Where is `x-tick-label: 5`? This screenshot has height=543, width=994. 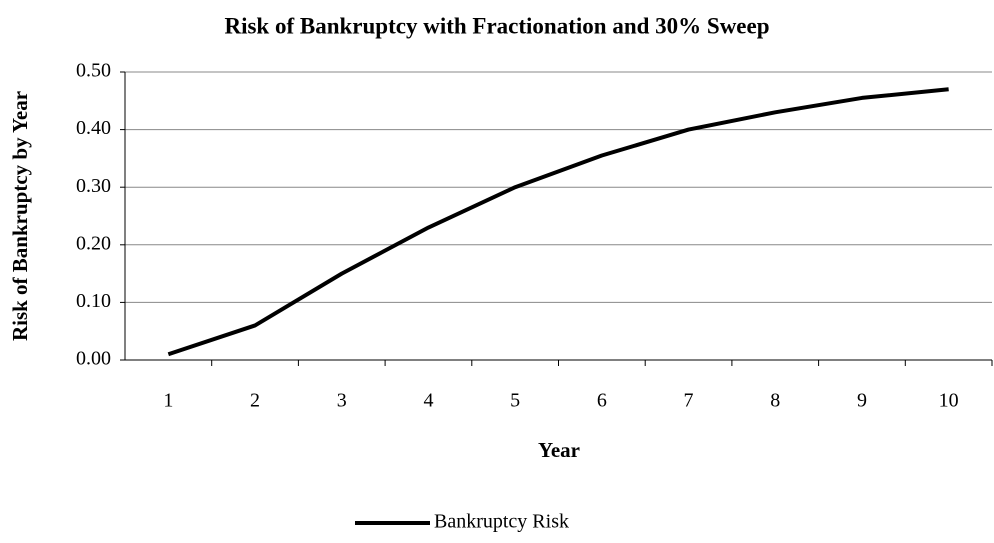
x-tick-label: 5 is located at coordinates (515, 401).